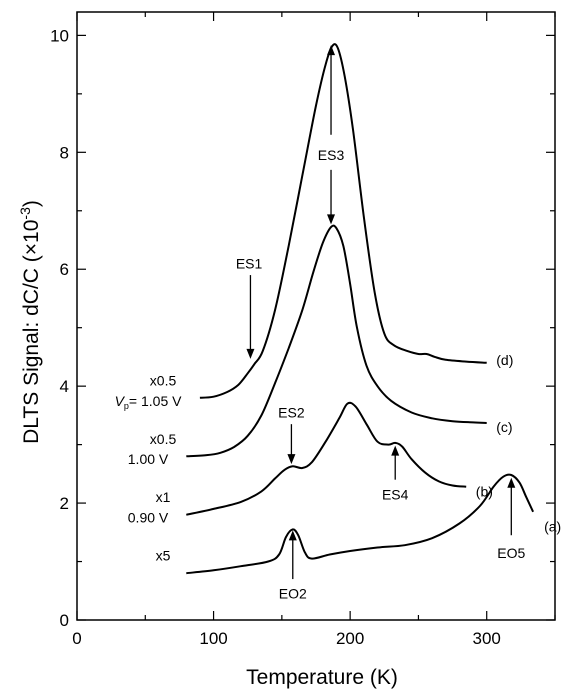  What do you see at coordinates (64, 503) in the screenshot?
I see `y-tick-label: 2` at bounding box center [64, 503].